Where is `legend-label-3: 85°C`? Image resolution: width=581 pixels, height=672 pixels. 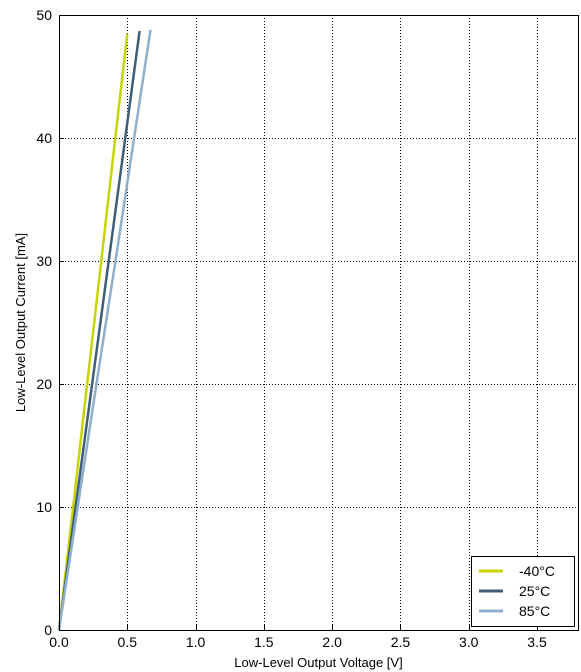
legend-label-3: 85°C is located at coordinates (534, 611).